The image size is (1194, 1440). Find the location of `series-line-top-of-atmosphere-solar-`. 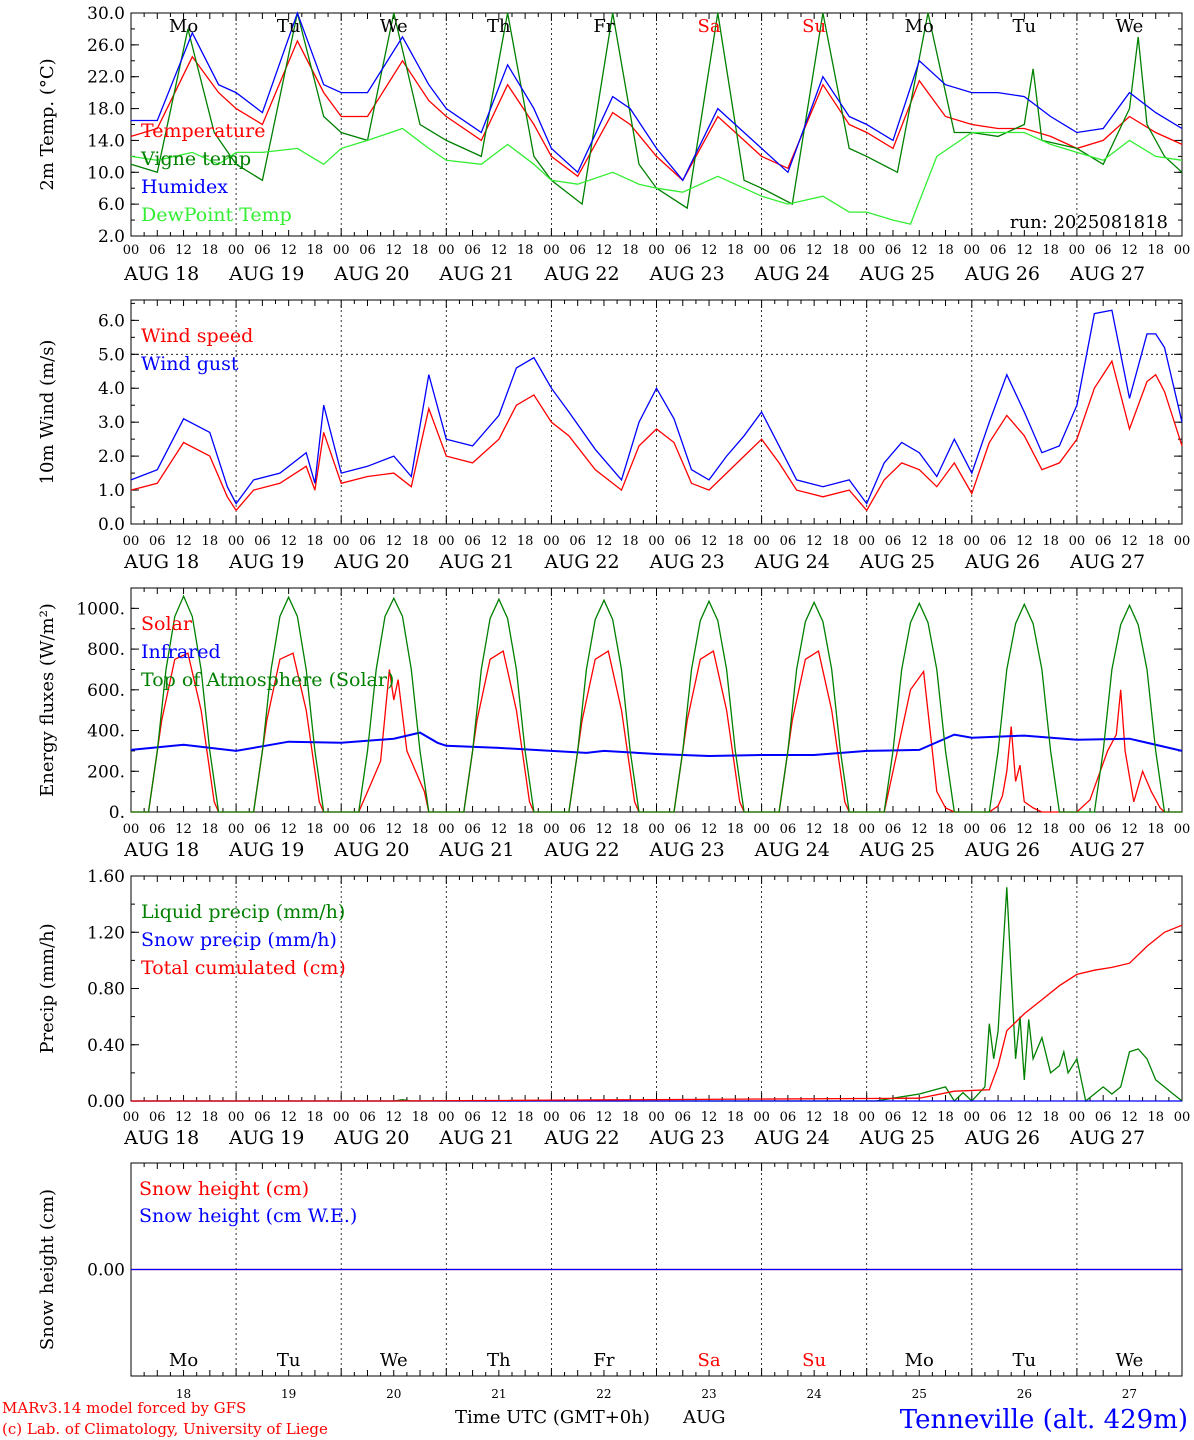

series-line-top-of-atmosphere-solar- is located at coordinates (656, 703).